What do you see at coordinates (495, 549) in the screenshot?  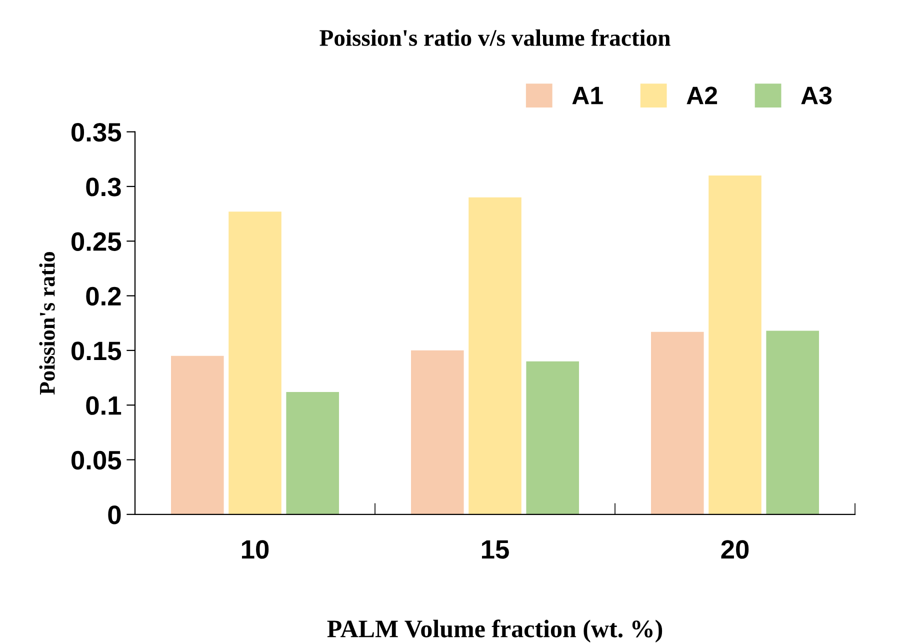 I see `x-tick-label: 15` at bounding box center [495, 549].